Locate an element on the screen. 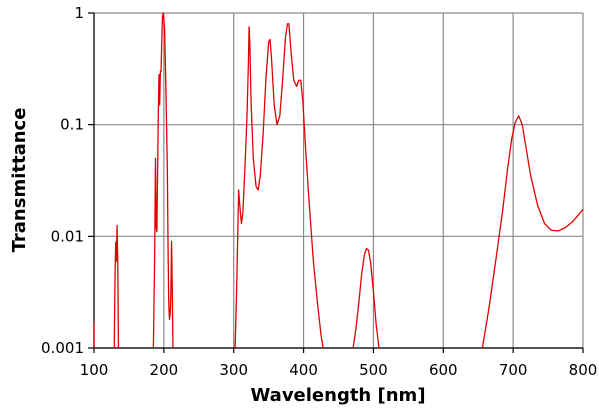 This screenshot has height=410, width=599. x-tick-label: 600 is located at coordinates (443, 370).